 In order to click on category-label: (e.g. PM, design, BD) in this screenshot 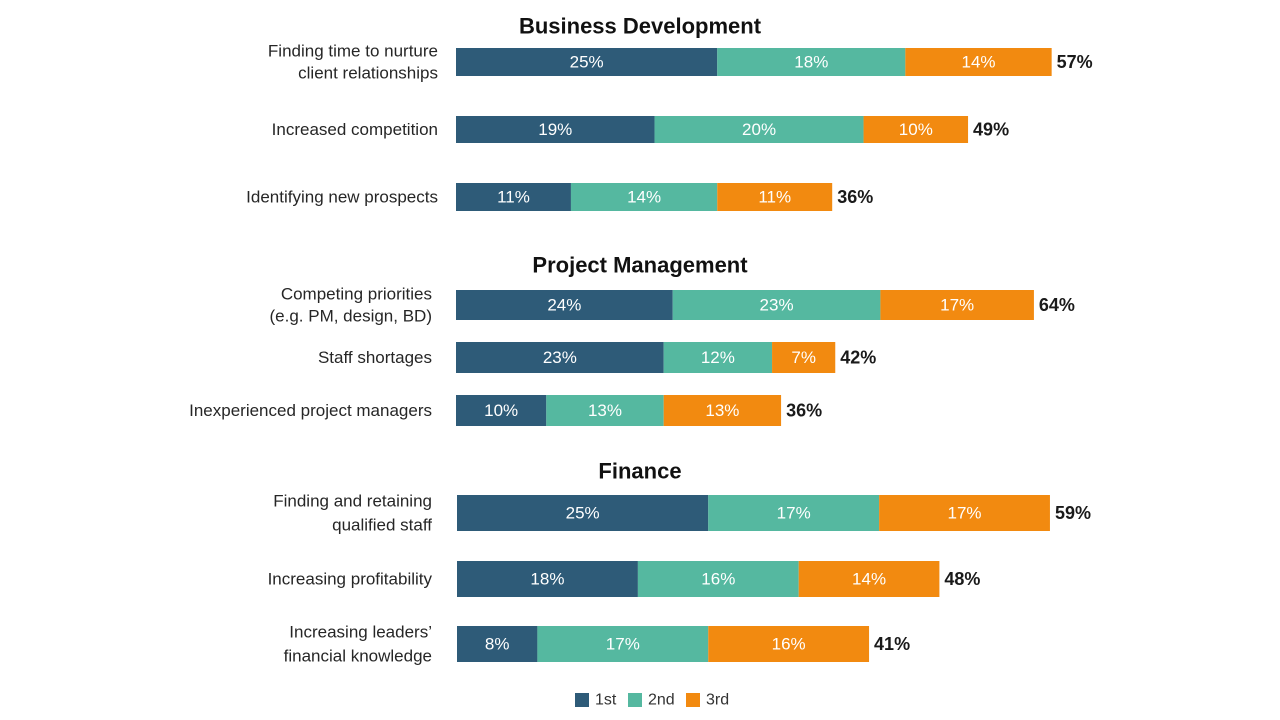, I will do `click(350, 316)`.